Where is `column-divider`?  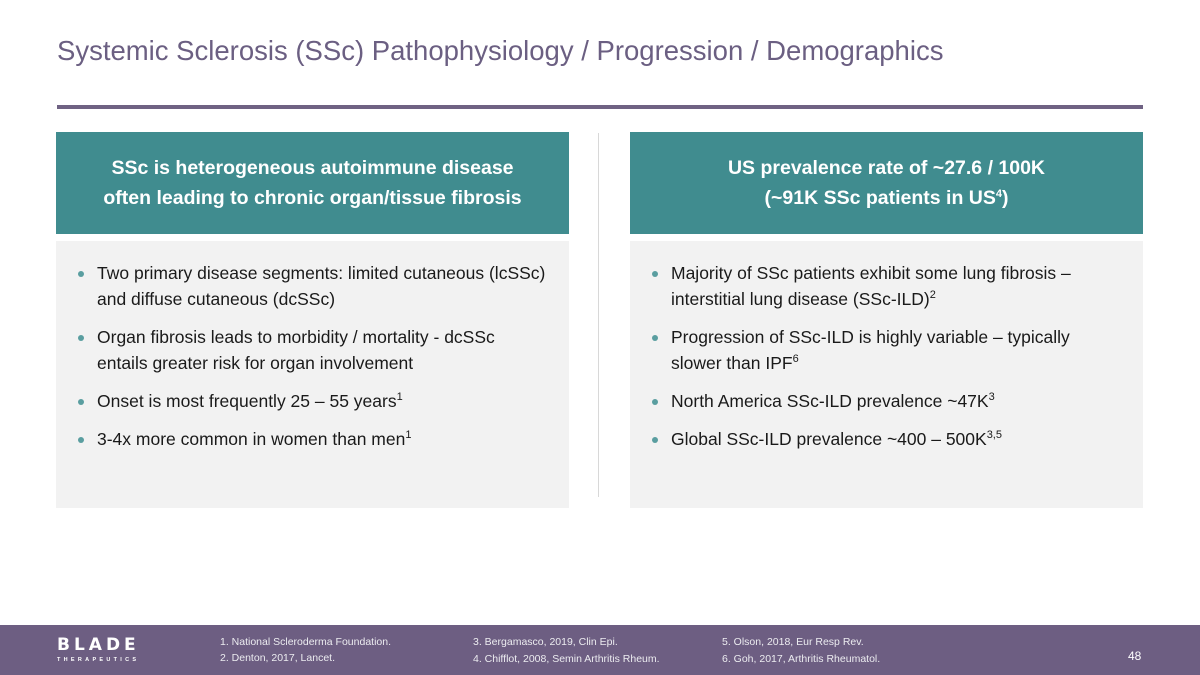
column-divider is located at coordinates (598, 315).